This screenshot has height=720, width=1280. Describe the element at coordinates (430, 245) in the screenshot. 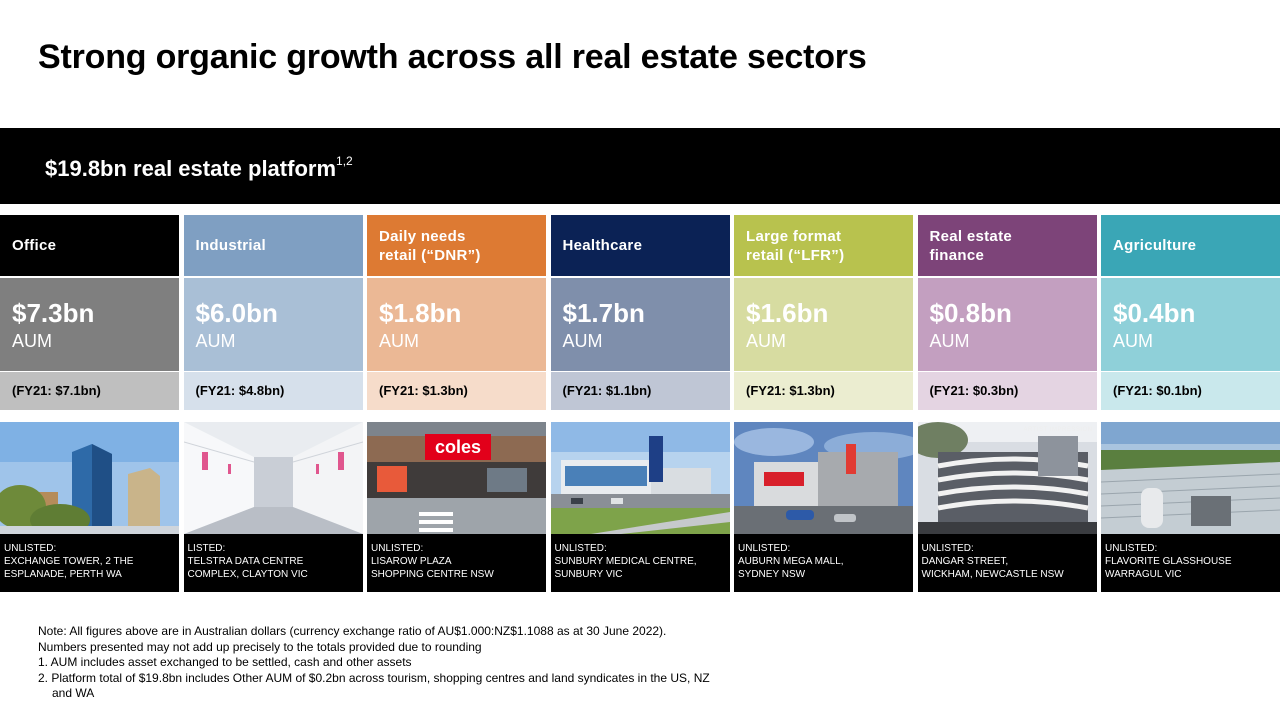

I see `sector-name: Daily needs retail (“DNR”)` at that location.